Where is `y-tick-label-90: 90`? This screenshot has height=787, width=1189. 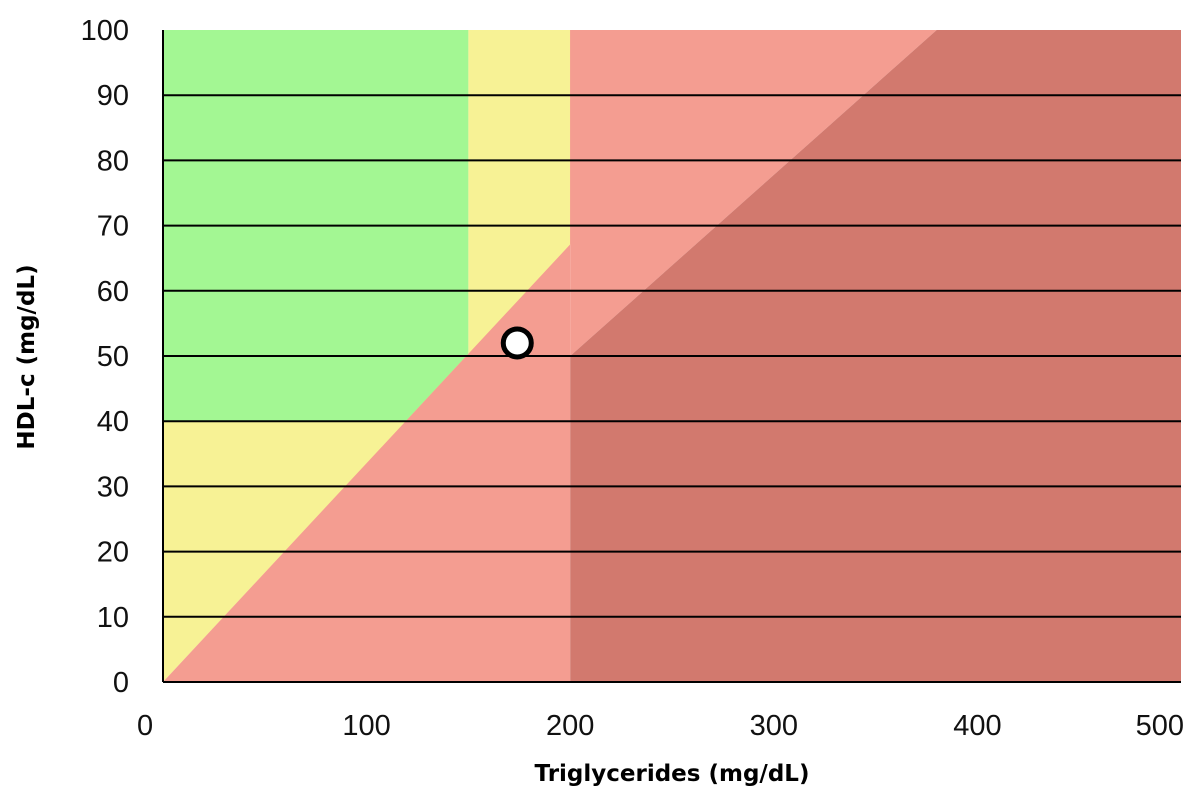
y-tick-label-90: 90 is located at coordinates (113, 96).